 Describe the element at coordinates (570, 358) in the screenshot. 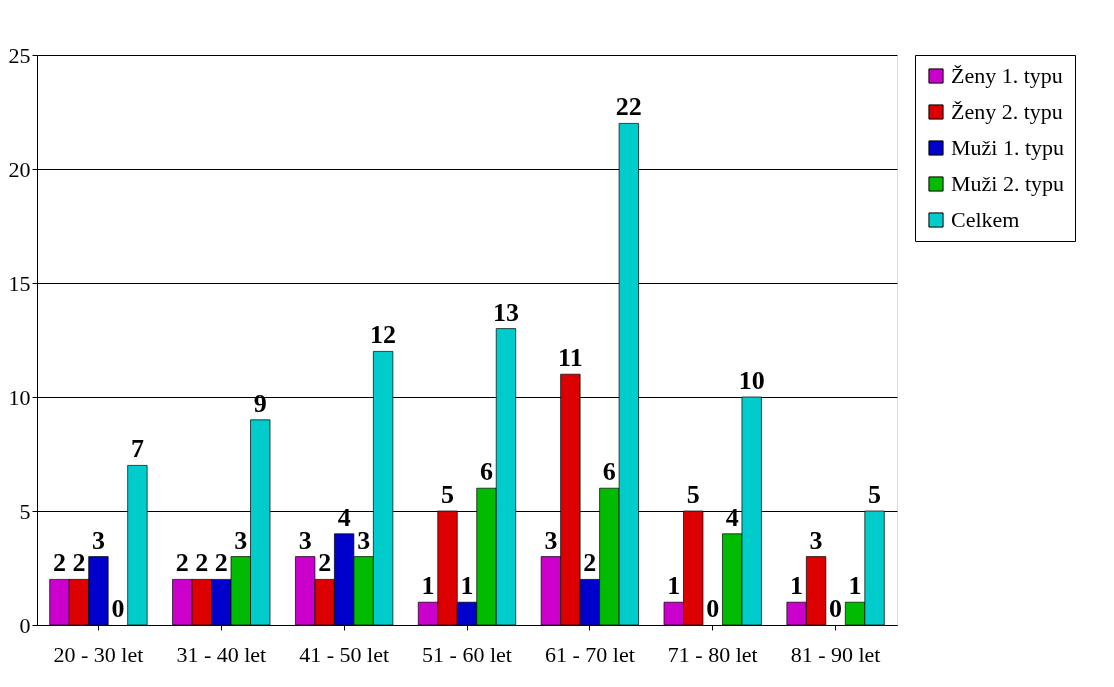

I see `data-label: 11` at that location.